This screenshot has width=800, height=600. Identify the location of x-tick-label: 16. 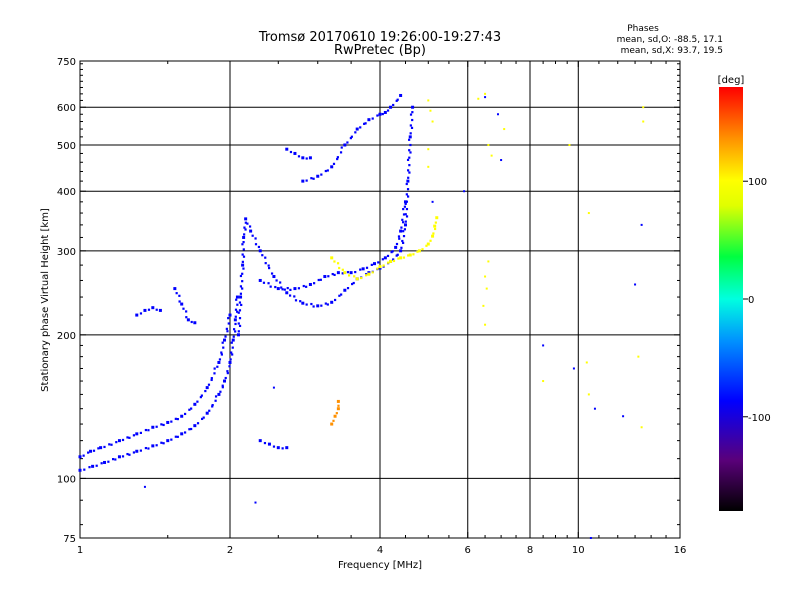
(680, 550).